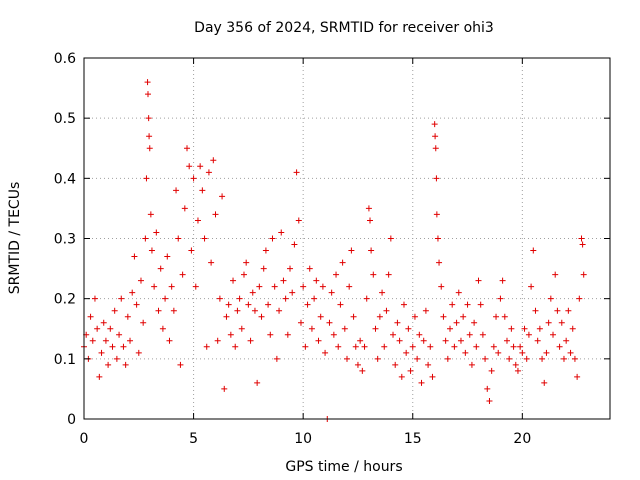  What do you see at coordinates (65, 119) in the screenshot?
I see `y-tick-label: 0.5` at bounding box center [65, 119].